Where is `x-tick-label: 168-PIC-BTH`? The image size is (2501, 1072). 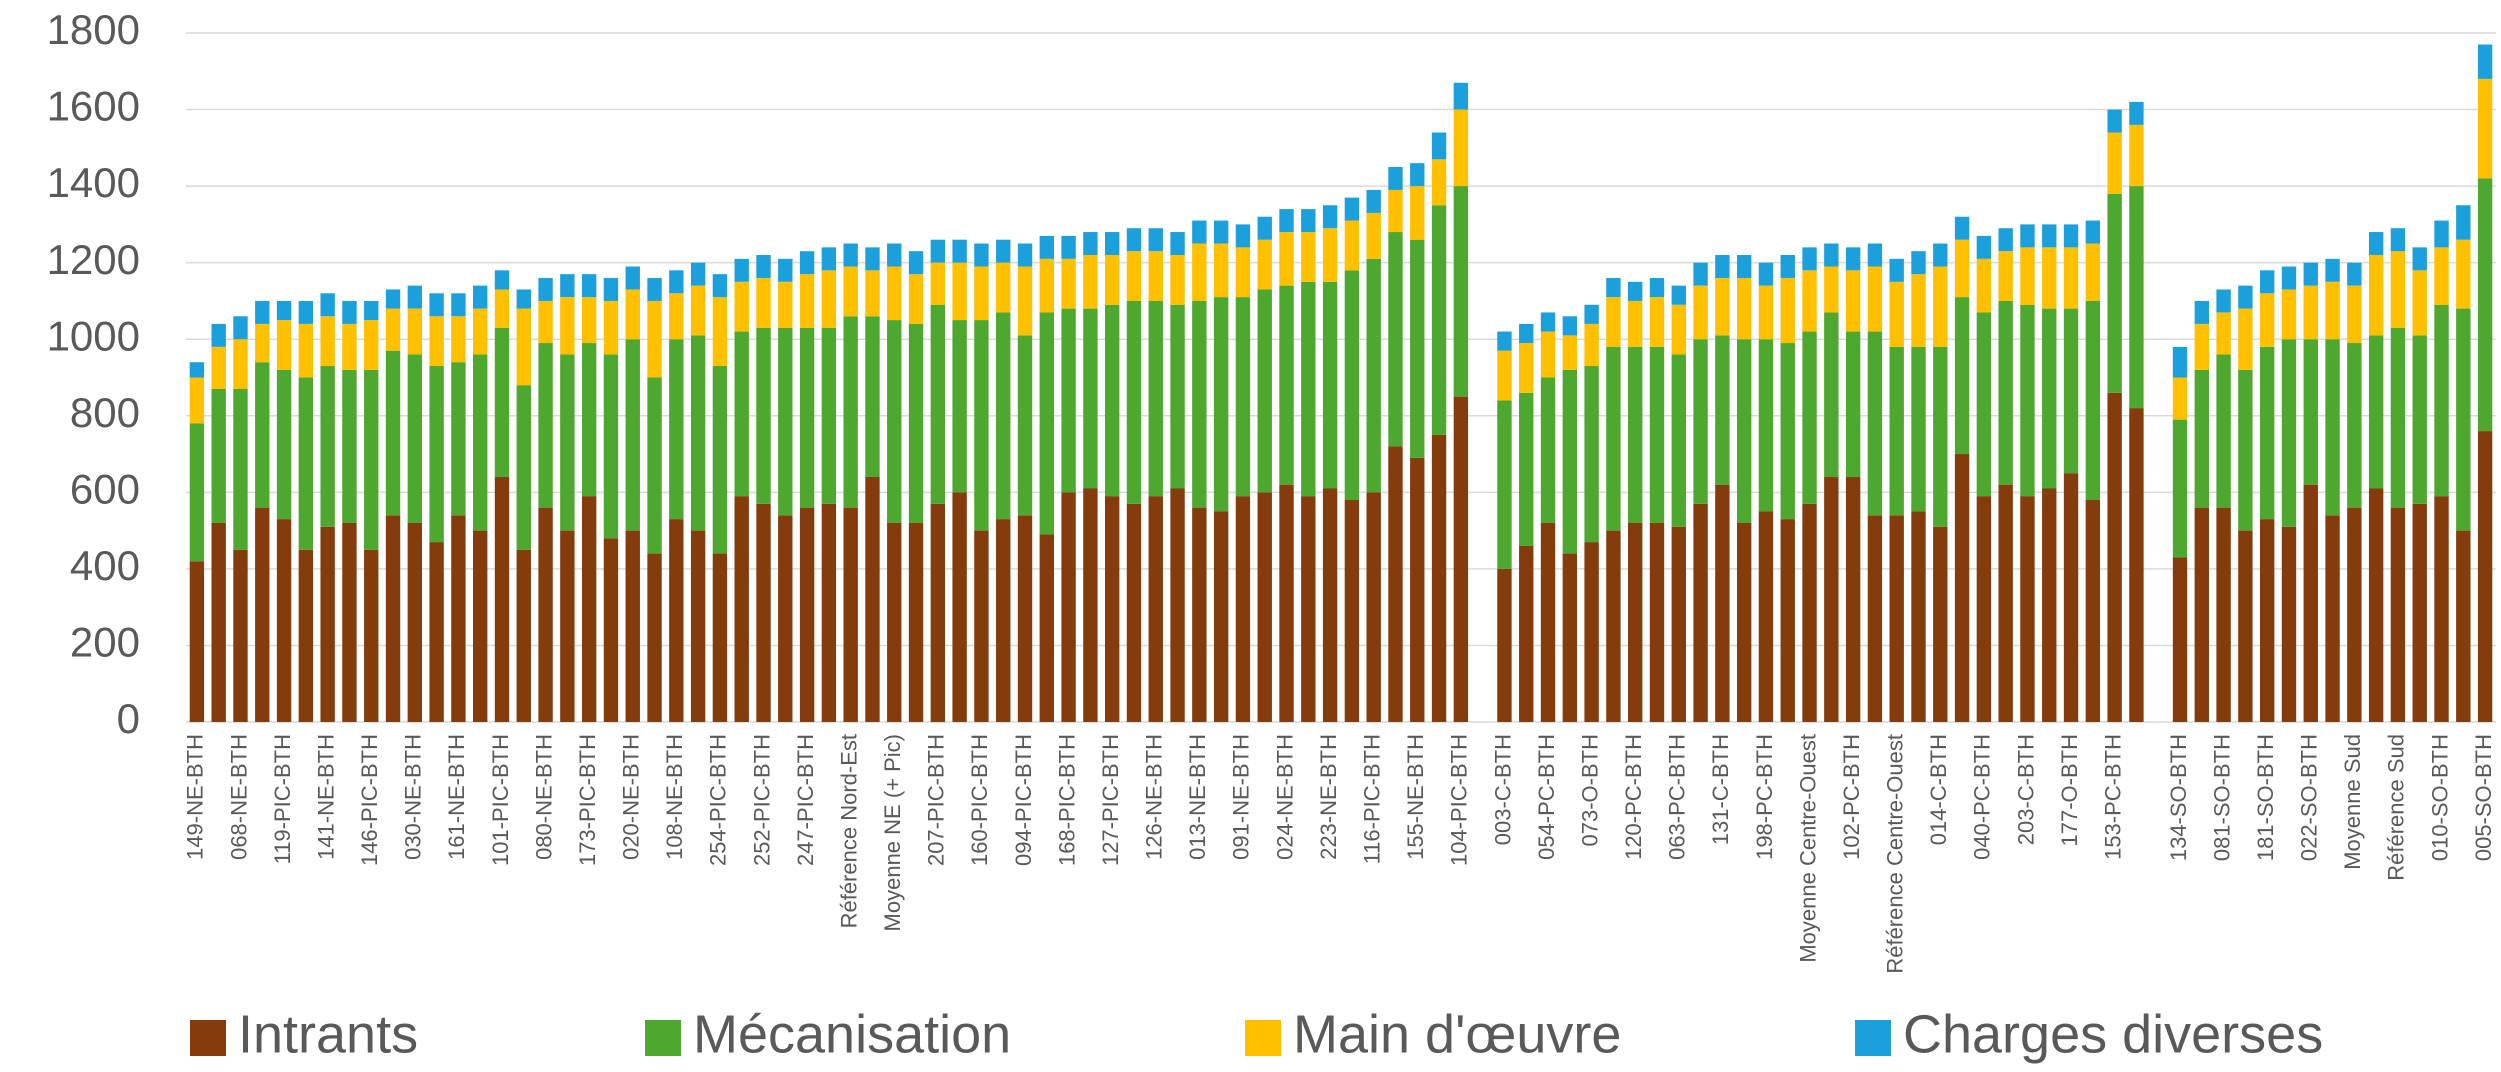
x-tick-label: 168-PIC-BTH is located at coordinates (1066, 800).